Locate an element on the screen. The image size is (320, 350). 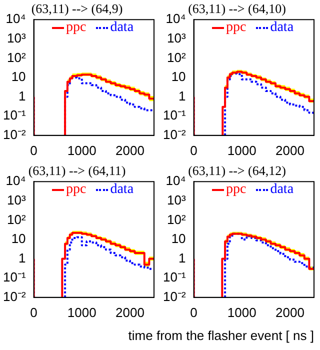
chart-title: (63,11) --> (64,12) is located at coordinates (237, 170).